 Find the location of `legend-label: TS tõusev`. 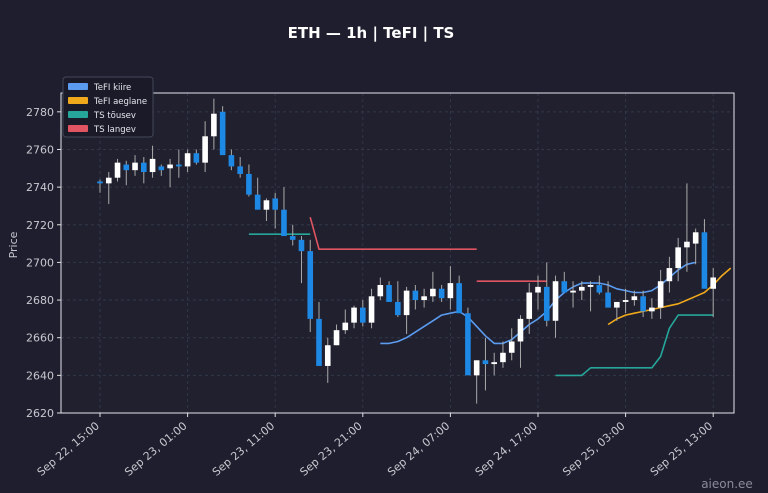

legend-label: TS tõusev is located at coordinates (114, 116).